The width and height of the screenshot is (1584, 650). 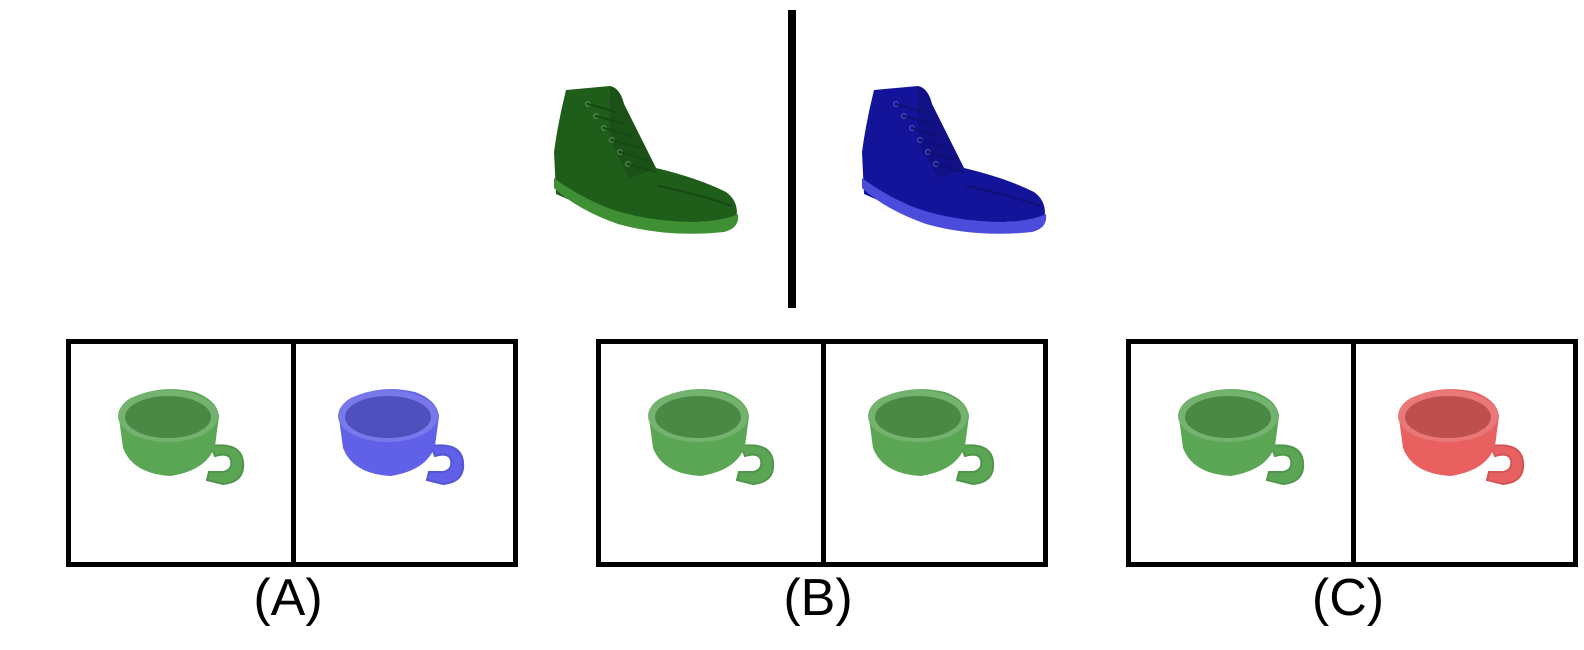 What do you see at coordinates (1348, 598) in the screenshot?
I see `option-c-label: (C)` at bounding box center [1348, 598].